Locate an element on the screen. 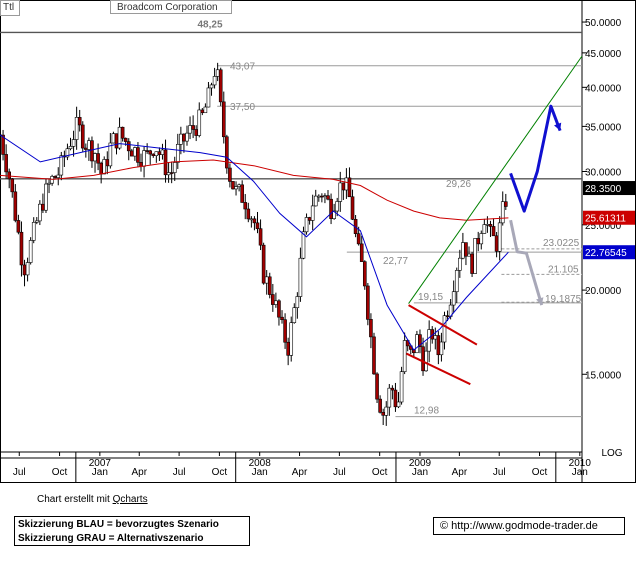 The height and width of the screenshot is (561, 636). y-tick-label: 45.0000 is located at coordinates (603, 54).